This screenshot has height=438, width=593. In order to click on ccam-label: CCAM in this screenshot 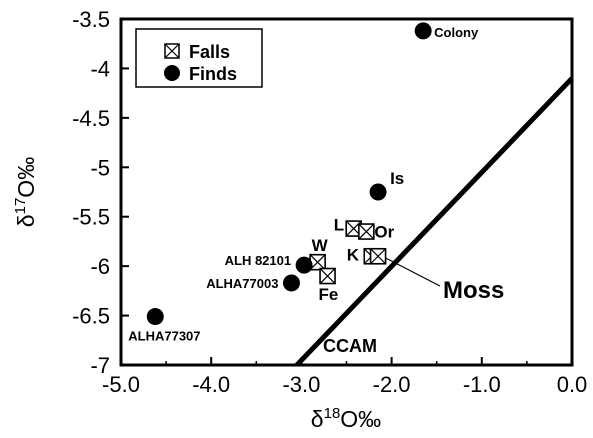, I will do `click(350, 346)`.